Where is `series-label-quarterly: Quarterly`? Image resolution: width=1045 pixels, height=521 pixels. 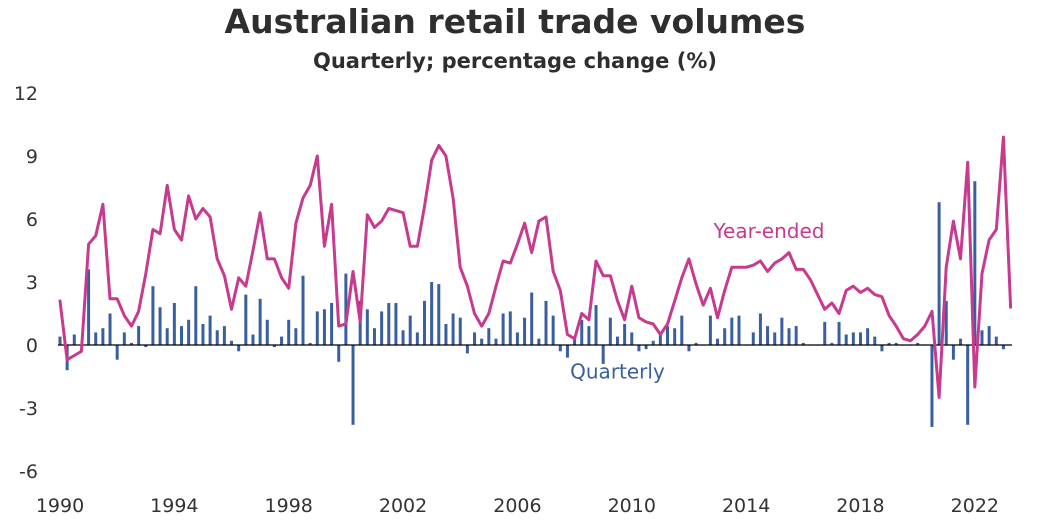 series-label-quarterly: Quarterly is located at coordinates (617, 372).